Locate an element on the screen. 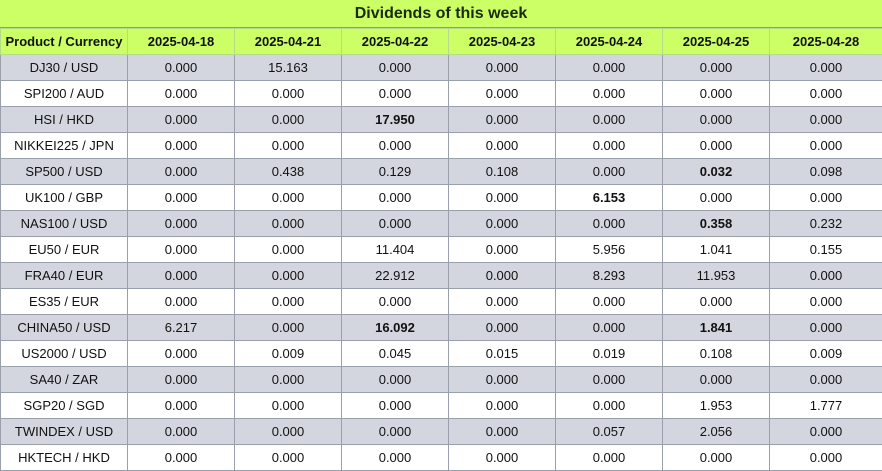  dividend-value-cell: 15.163 is located at coordinates (288, 68).